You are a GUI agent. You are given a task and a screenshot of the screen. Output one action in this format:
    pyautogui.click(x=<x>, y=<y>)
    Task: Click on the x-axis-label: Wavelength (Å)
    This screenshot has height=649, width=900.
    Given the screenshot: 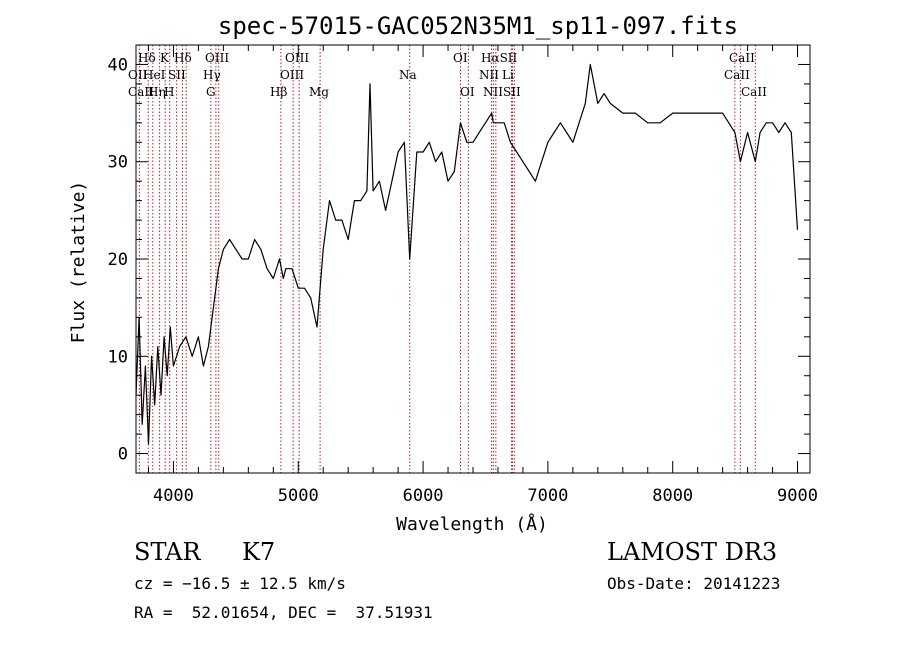 What is the action you would take?
    pyautogui.click(x=472, y=524)
    